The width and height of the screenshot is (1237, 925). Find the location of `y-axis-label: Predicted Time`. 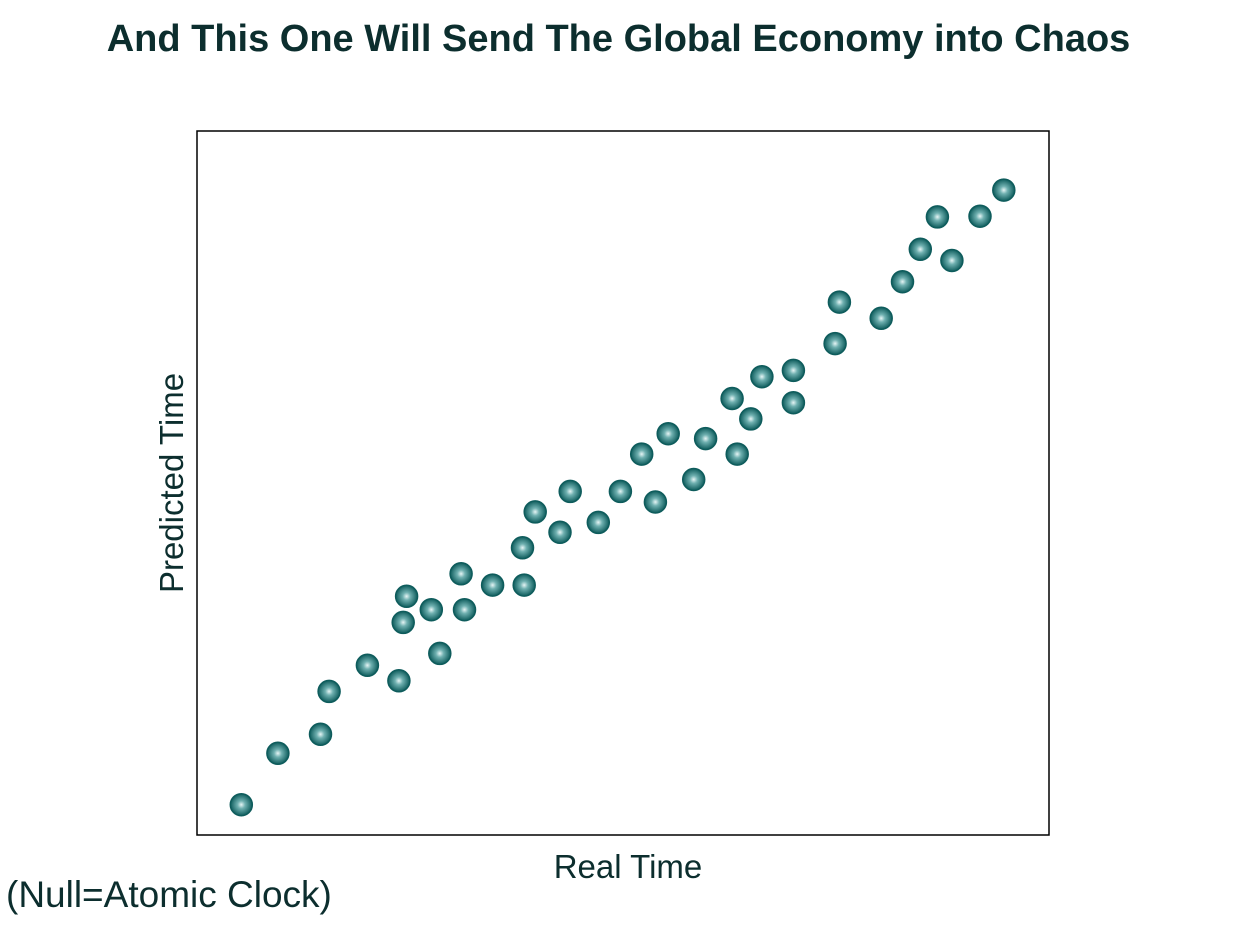

y-axis-label: Predicted Time is located at coordinates (171, 483).